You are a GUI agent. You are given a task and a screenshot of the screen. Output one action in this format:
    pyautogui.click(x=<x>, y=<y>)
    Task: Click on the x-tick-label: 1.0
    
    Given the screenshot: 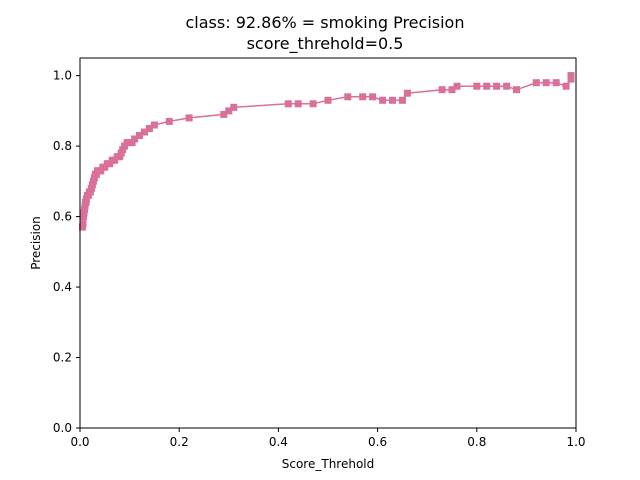 What is the action you would take?
    pyautogui.click(x=575, y=442)
    